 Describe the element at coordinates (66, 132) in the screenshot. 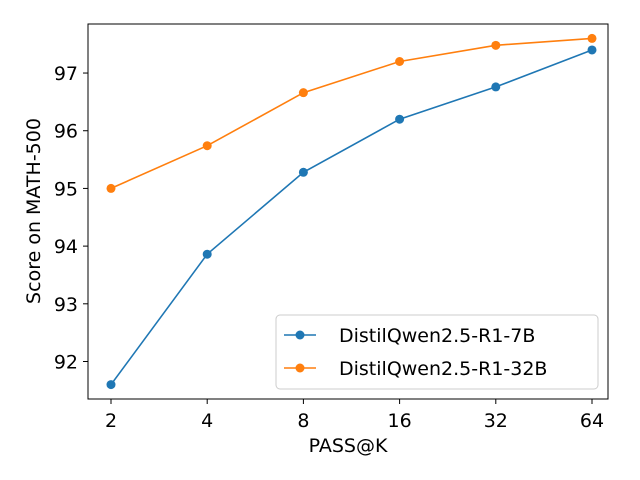

I see `y-tick-label: 96` at that location.